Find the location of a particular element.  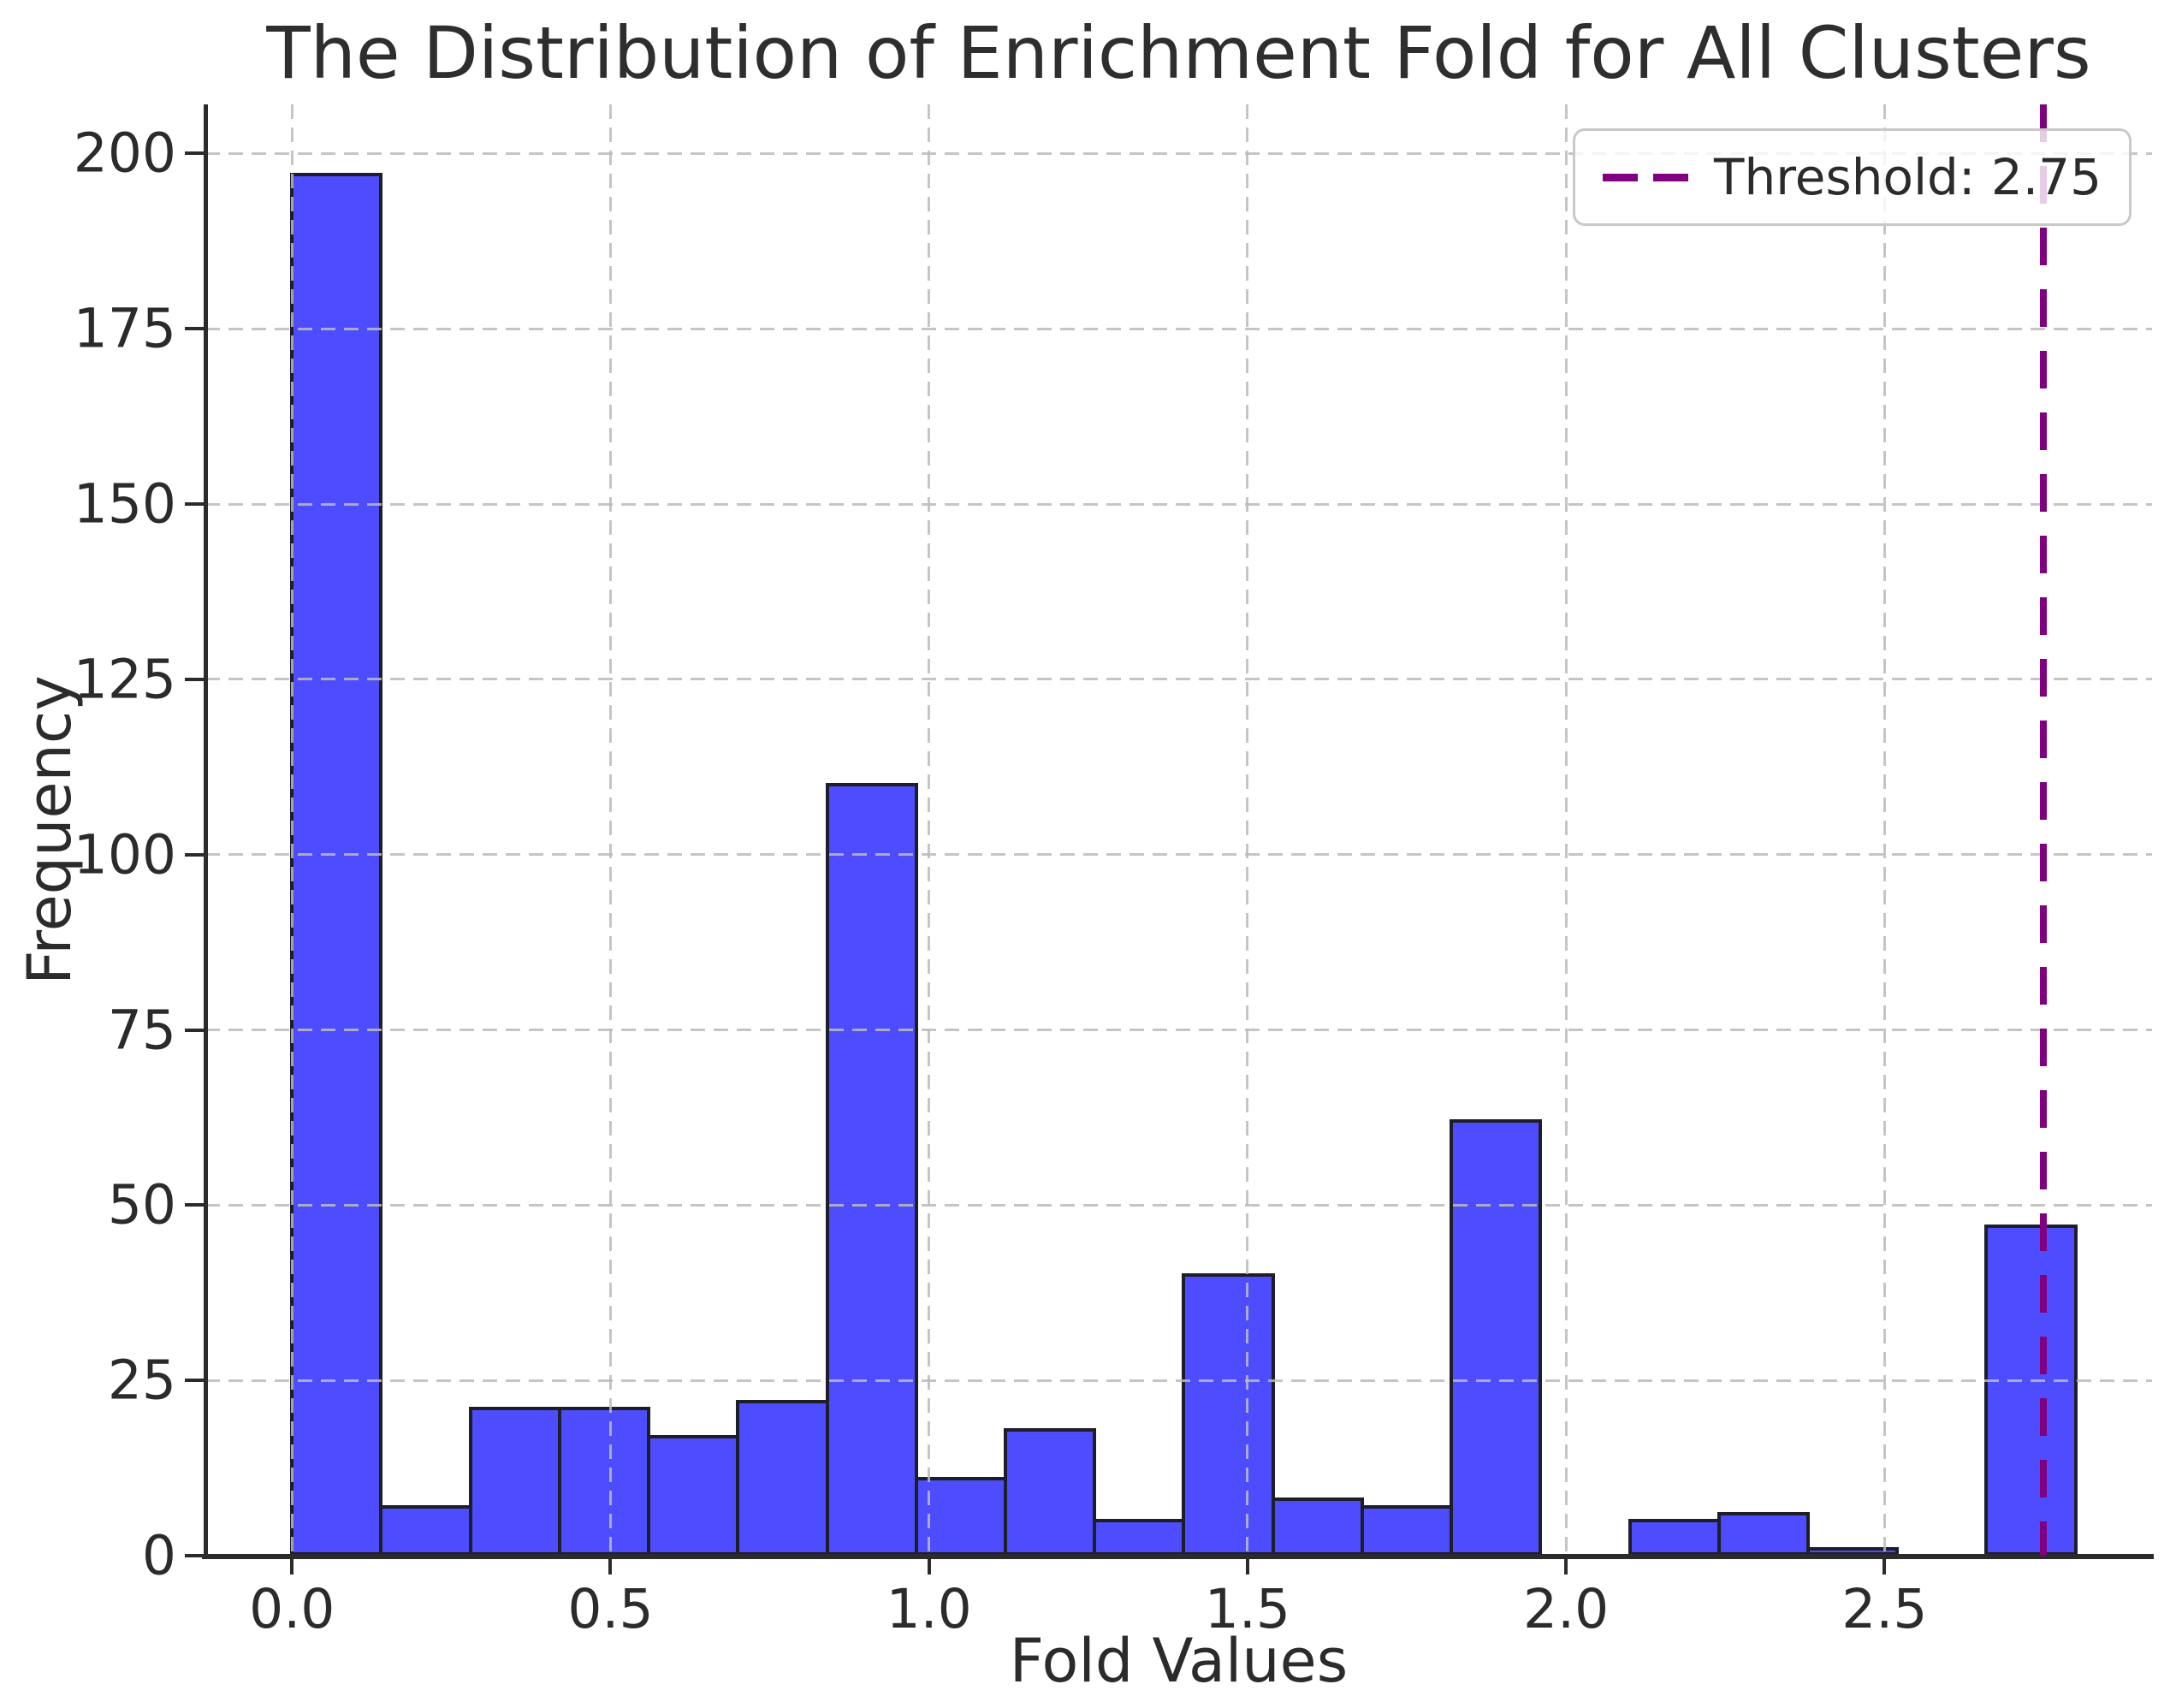

y-tick-label: 125 is located at coordinates (124, 679).